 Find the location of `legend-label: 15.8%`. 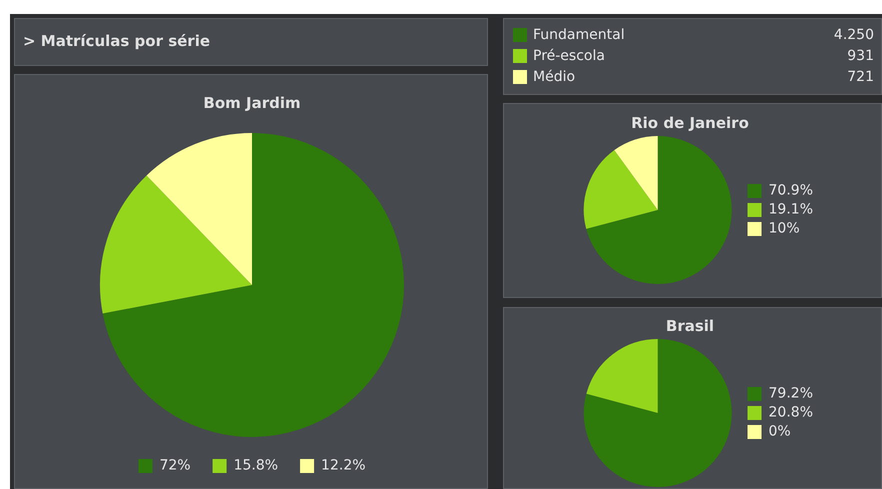

legend-label: 15.8% is located at coordinates (256, 466).